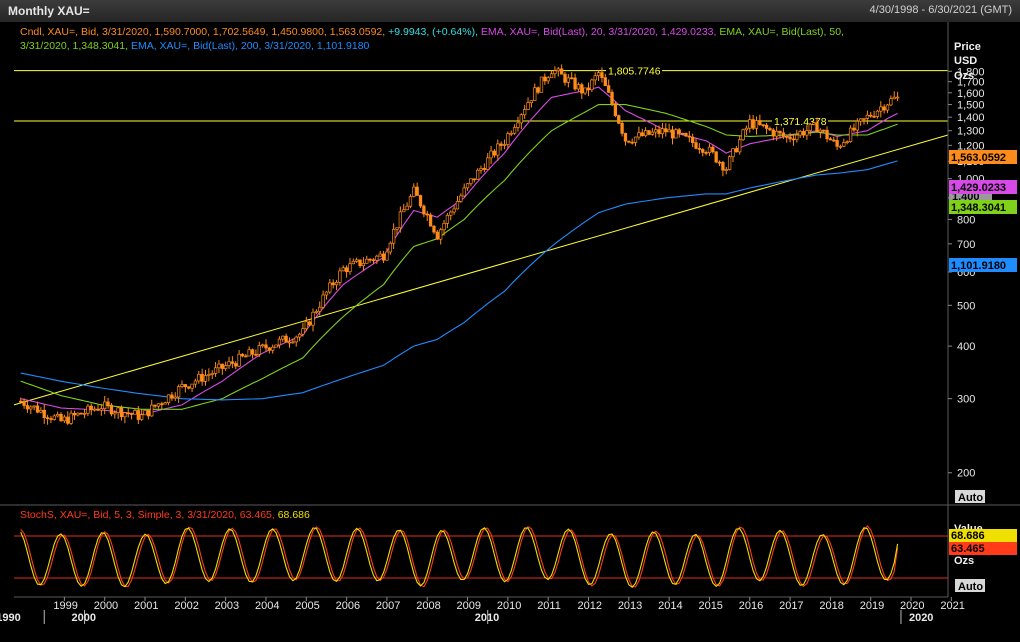 The width and height of the screenshot is (1020, 642). I want to click on hline-label-bg, so click(634, 70).